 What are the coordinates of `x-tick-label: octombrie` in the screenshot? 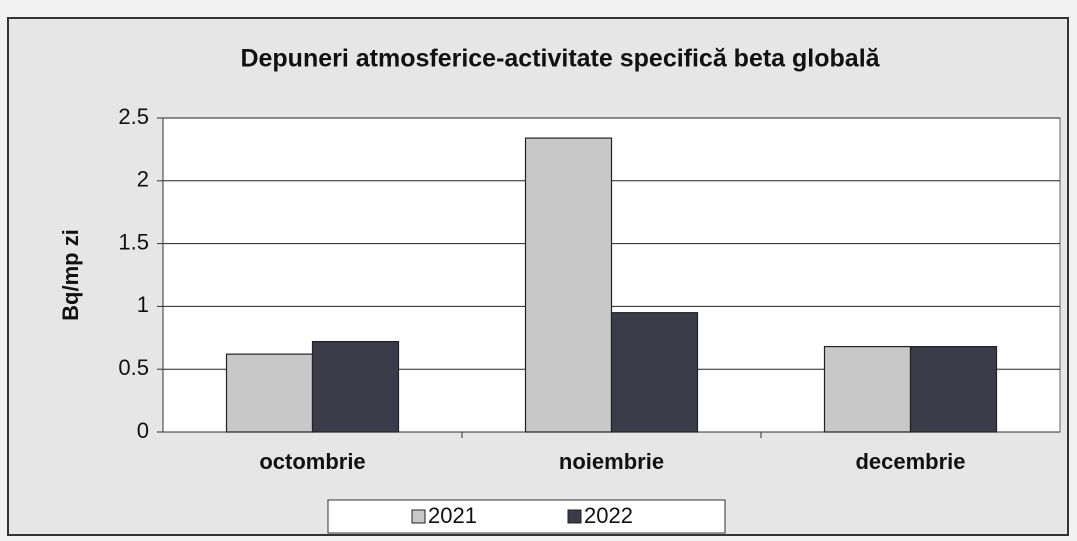 It's located at (312, 461).